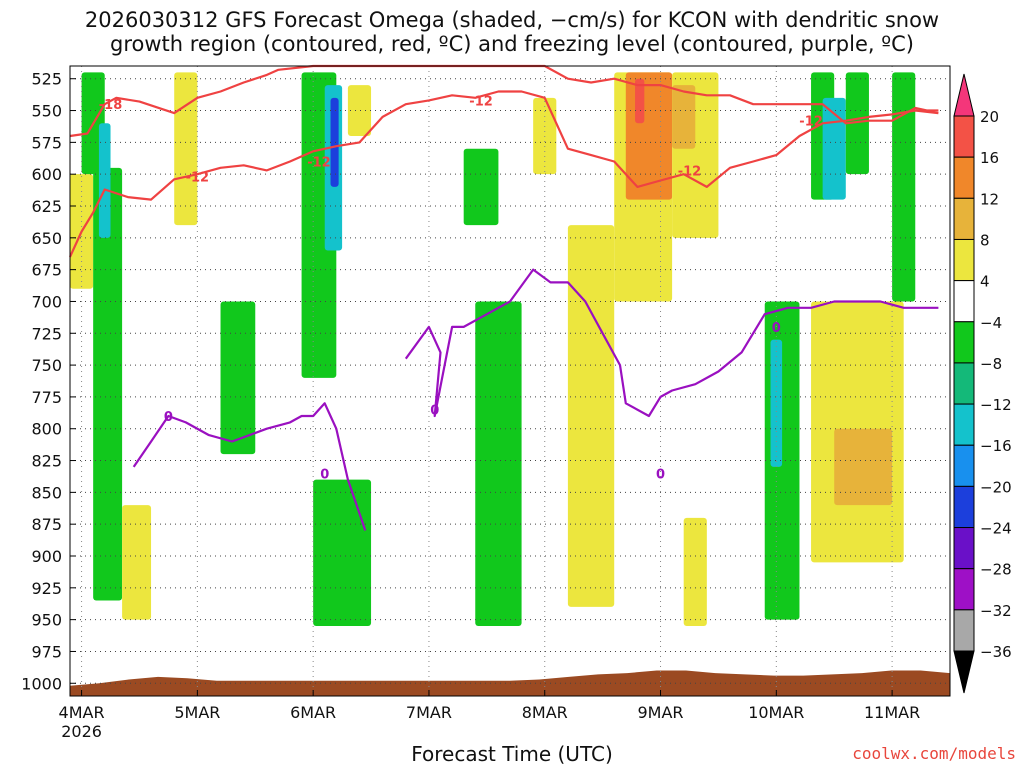  I want to click on y-tick-label: 975, so click(46, 651).